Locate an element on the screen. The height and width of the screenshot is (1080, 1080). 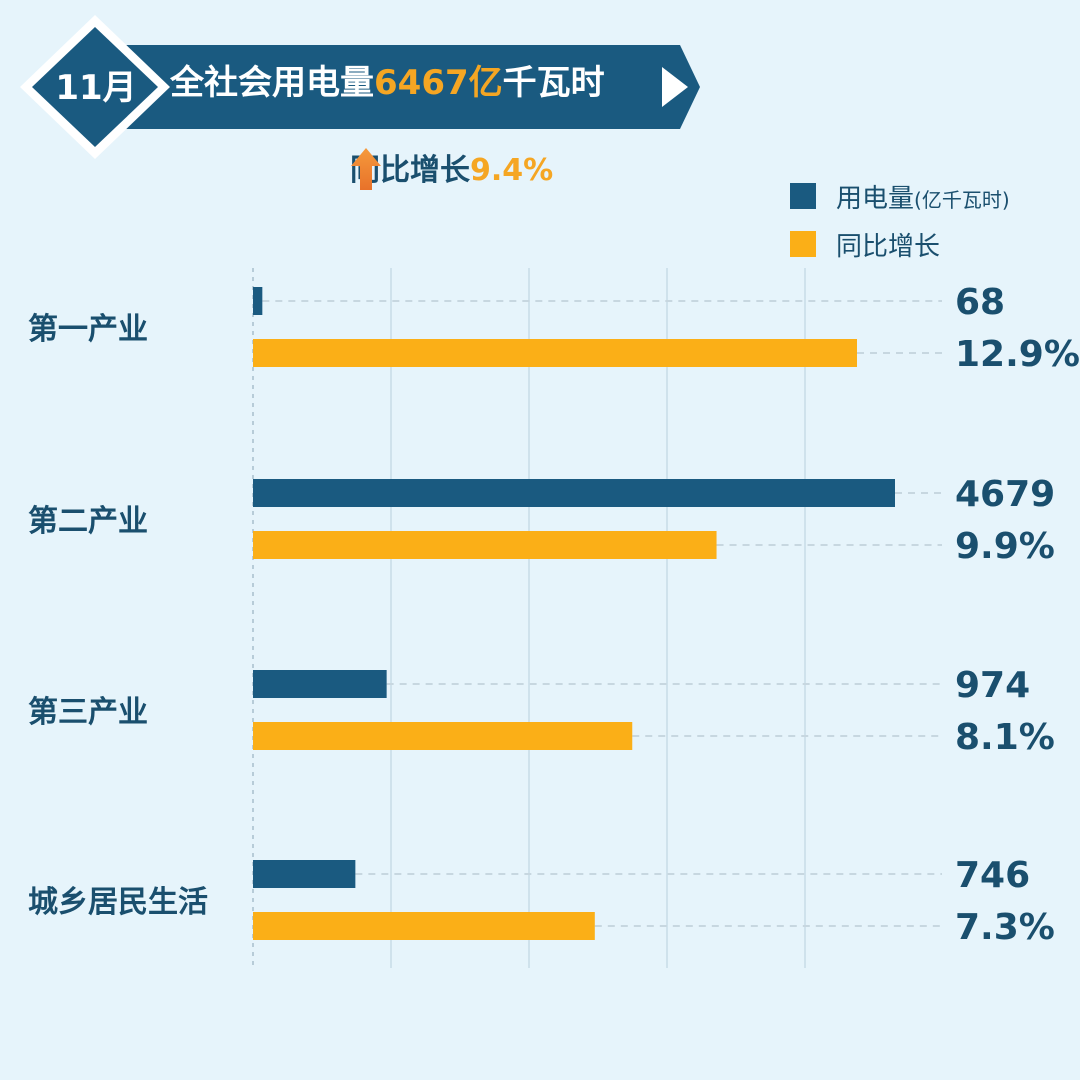
up-arrow-icon is located at coordinates (366, 169).